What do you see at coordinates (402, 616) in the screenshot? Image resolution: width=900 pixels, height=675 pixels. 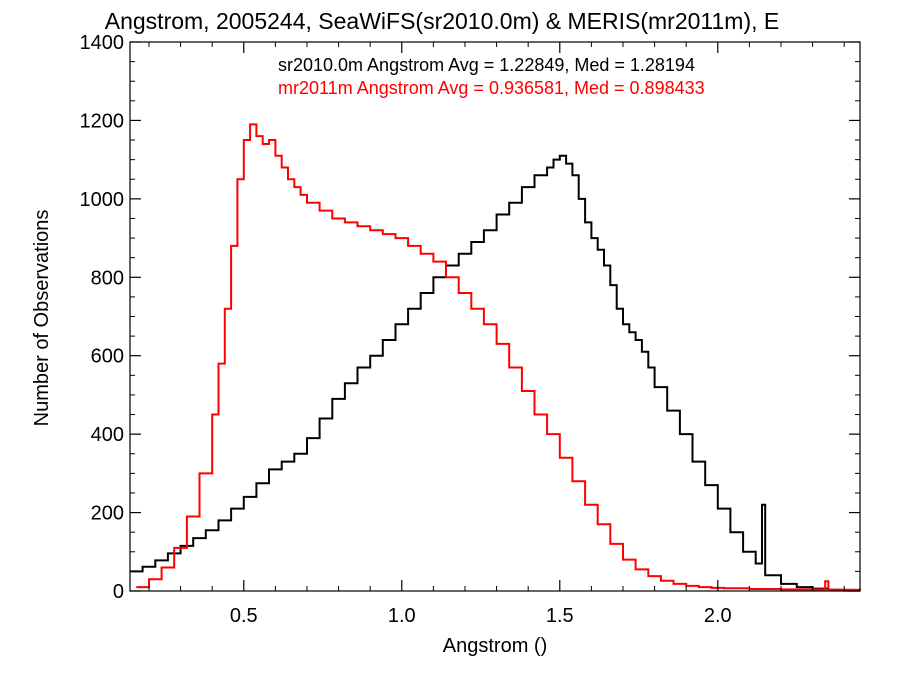 I see `x-tick-label: 1.0` at bounding box center [402, 616].